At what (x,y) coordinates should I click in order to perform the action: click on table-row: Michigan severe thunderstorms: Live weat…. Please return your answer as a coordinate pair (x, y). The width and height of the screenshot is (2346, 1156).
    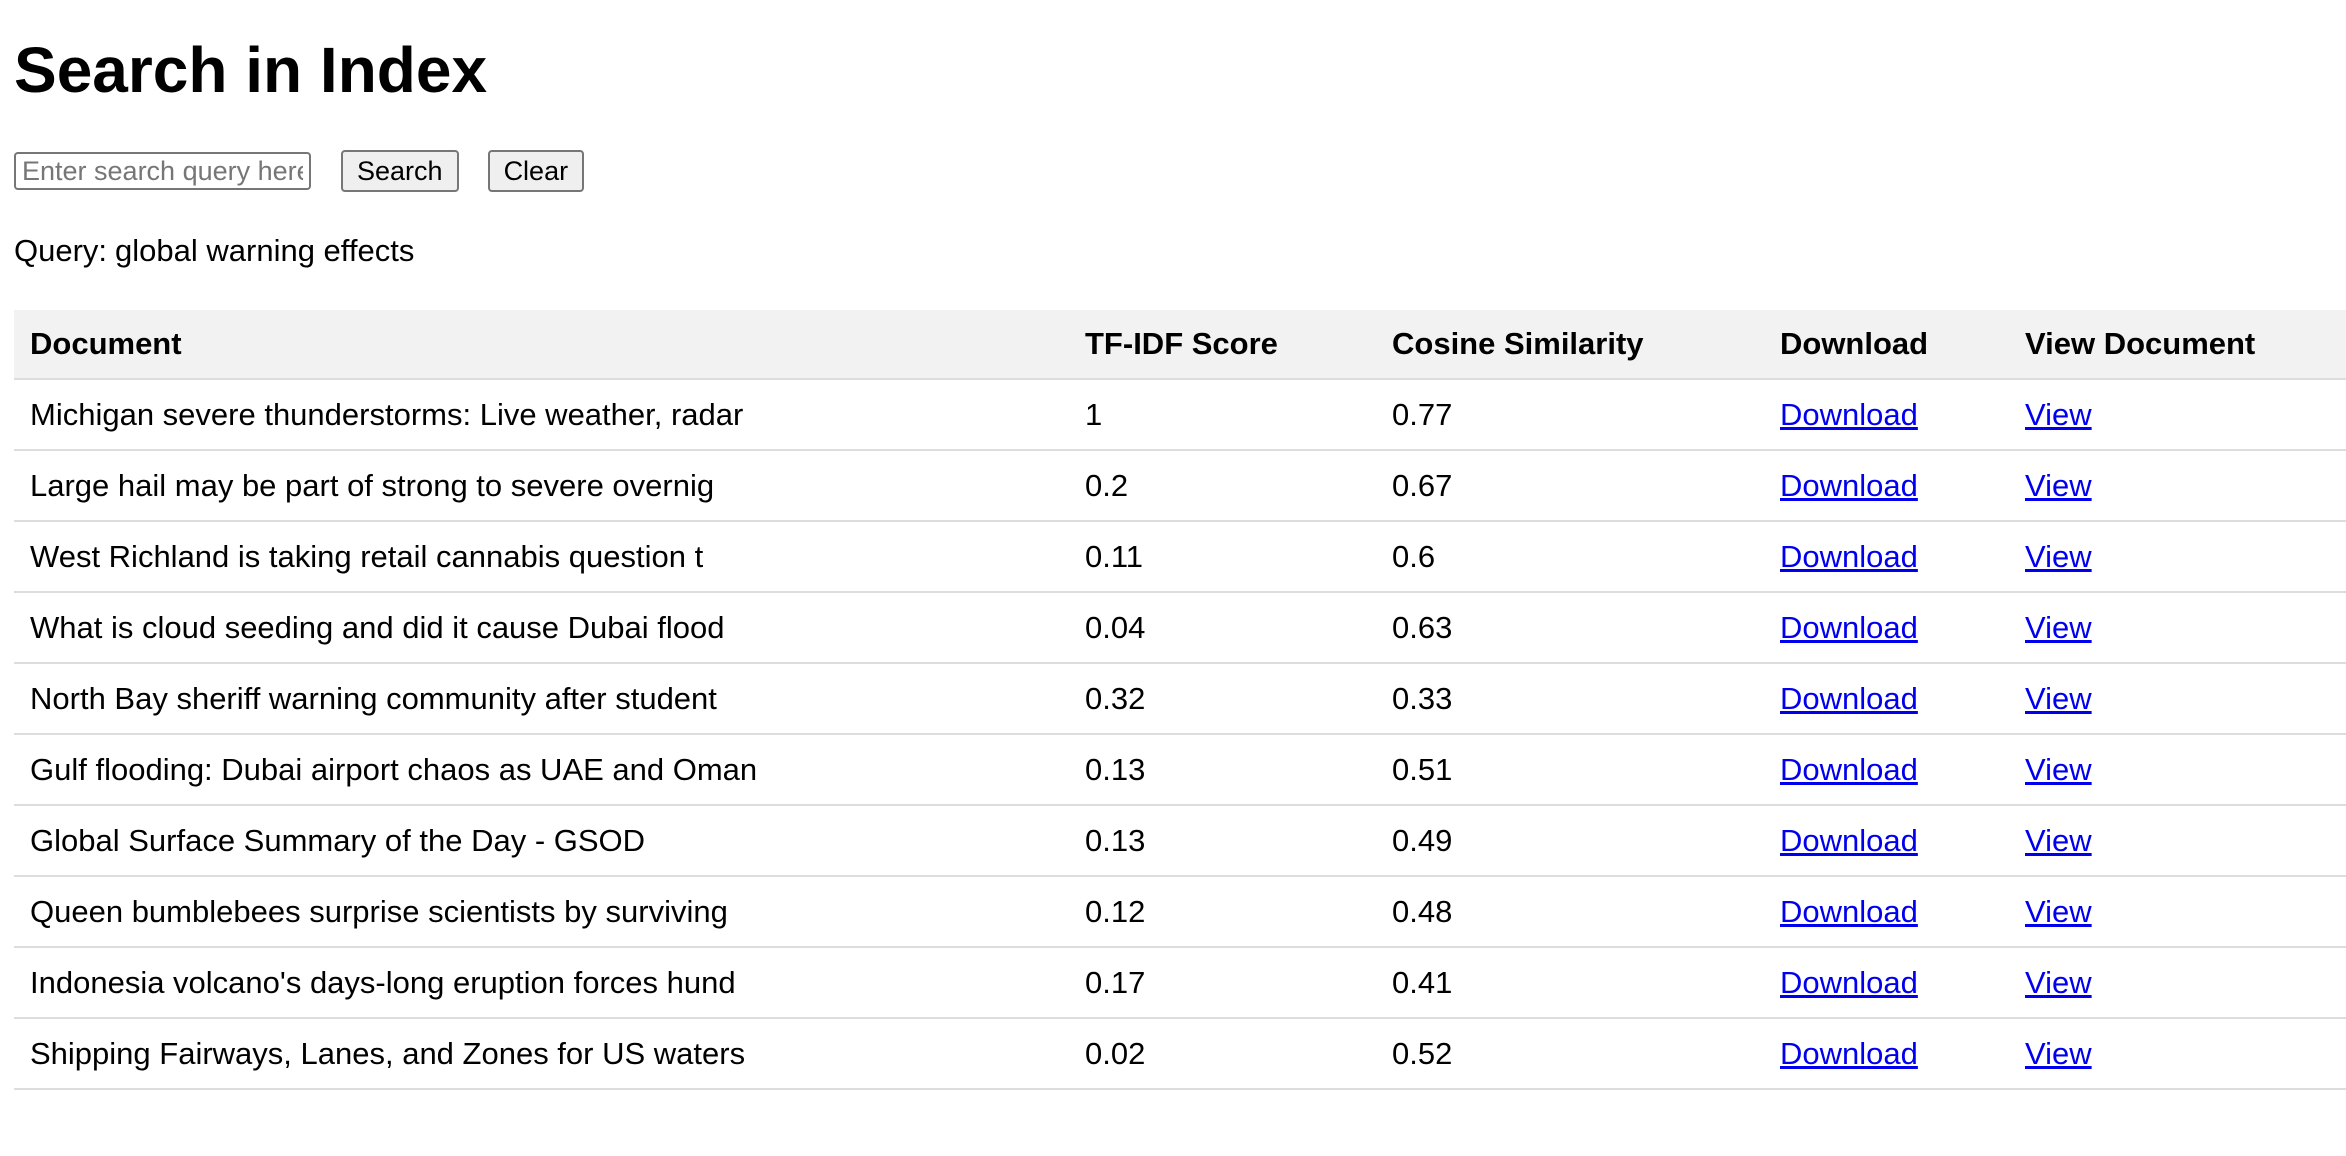
    Looking at the image, I should click on (1180, 415).